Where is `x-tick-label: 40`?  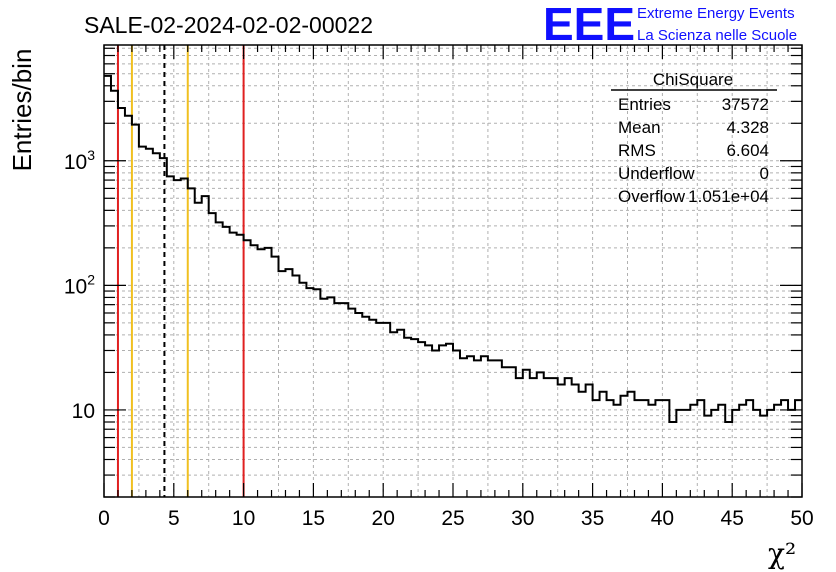
x-tick-label: 40 is located at coordinates (662, 518).